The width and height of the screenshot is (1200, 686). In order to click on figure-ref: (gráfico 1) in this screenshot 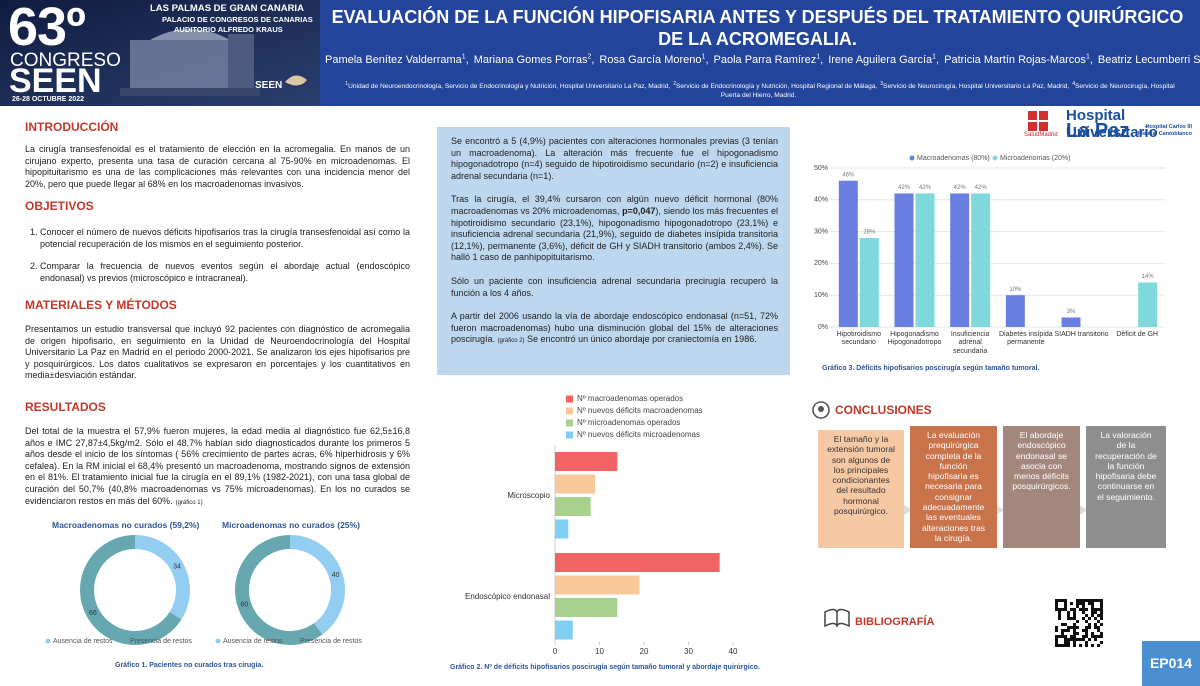, I will do `click(189, 502)`.